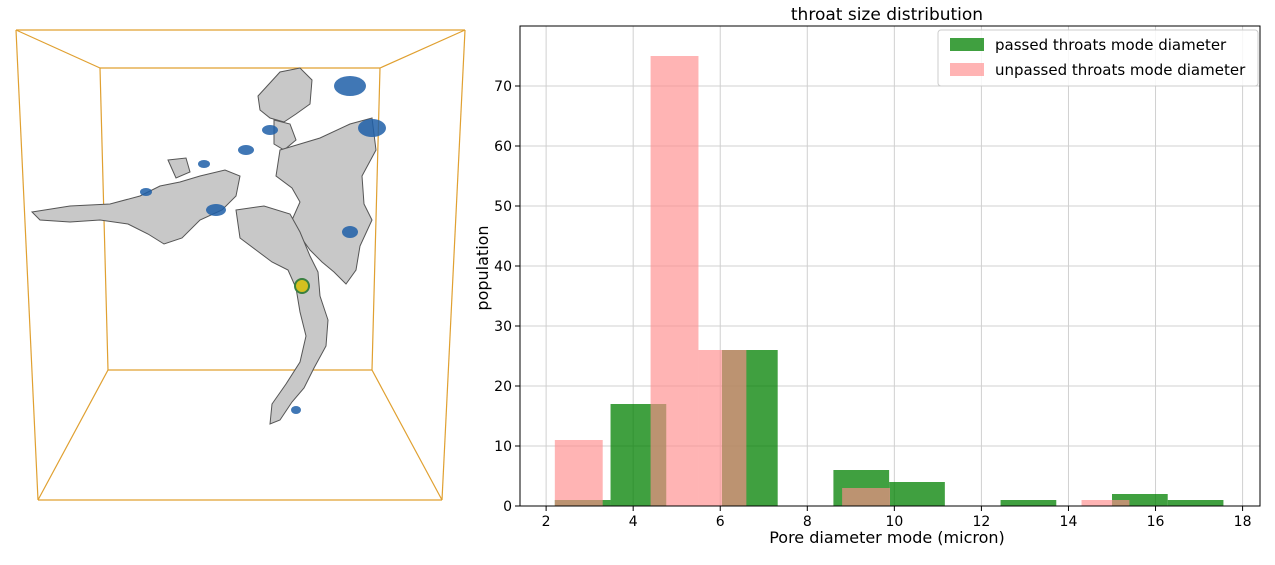 The width and height of the screenshot is (1275, 565). I want to click on y-tick-label: 60, so click(503, 147).